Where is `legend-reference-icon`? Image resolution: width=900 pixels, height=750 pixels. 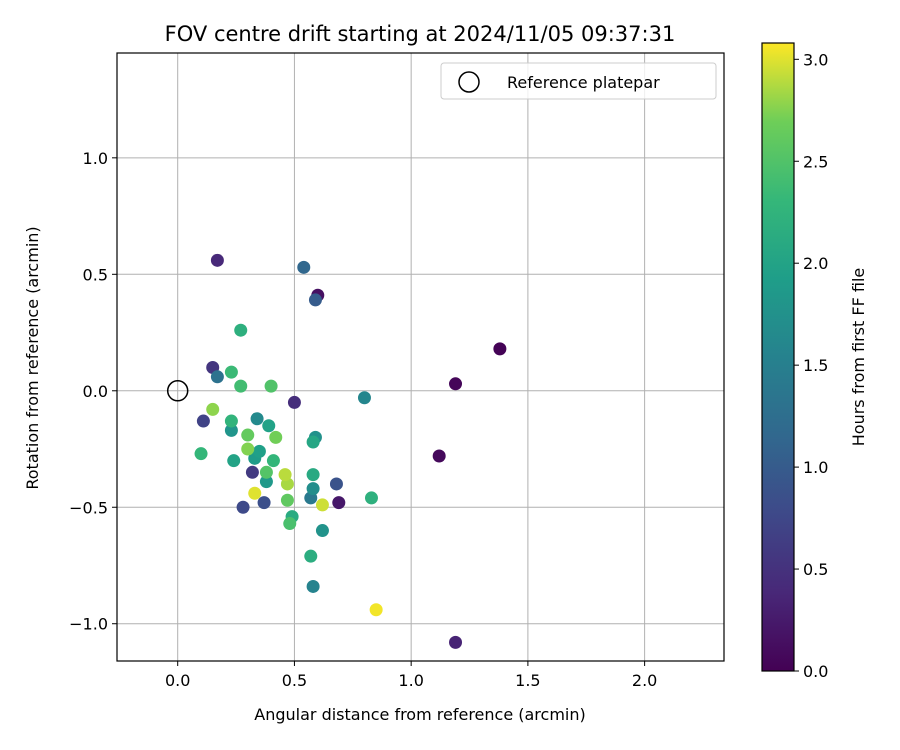 legend-reference-icon is located at coordinates (469, 82).